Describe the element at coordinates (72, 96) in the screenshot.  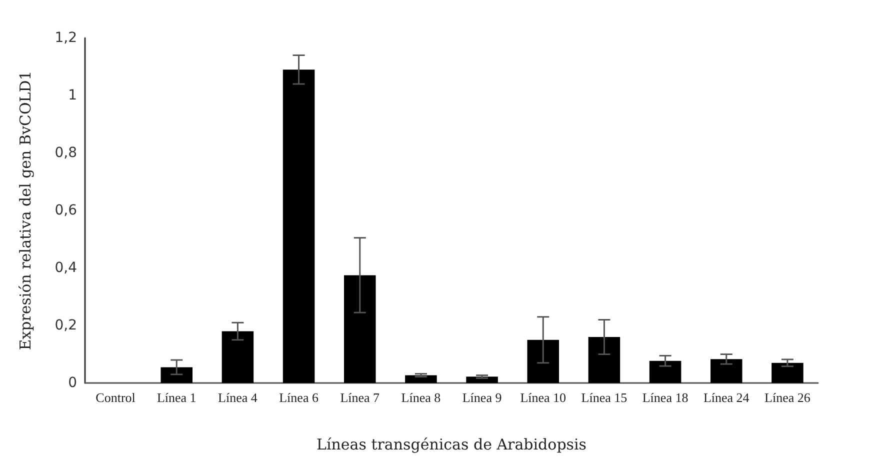
I see `y-tick-label: 1` at that location.